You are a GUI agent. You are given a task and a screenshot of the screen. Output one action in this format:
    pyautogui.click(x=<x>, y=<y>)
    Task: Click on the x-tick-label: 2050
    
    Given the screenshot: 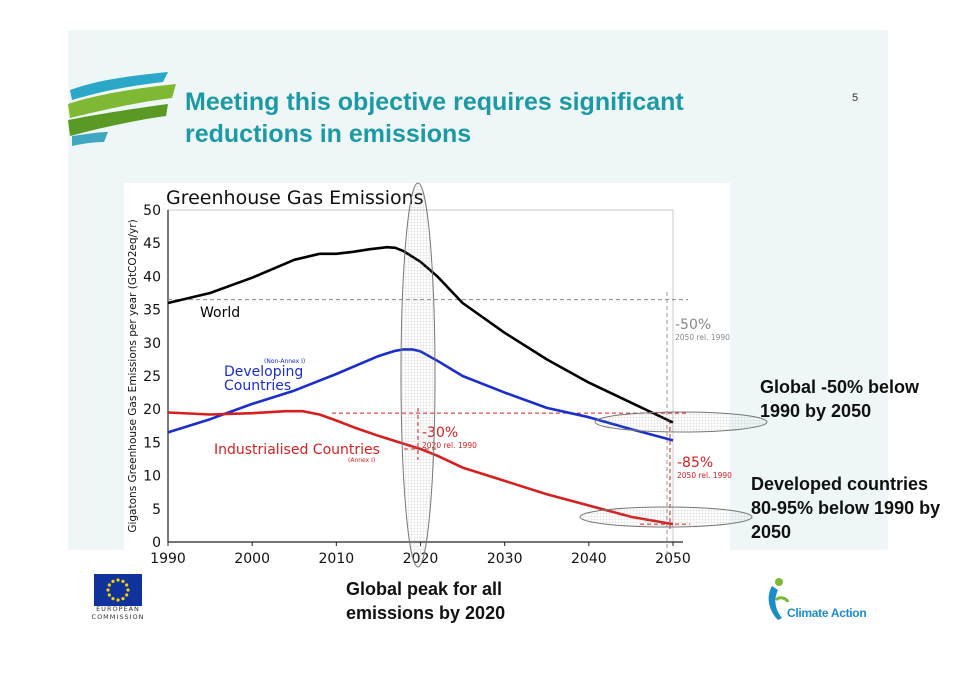 What is the action you would take?
    pyautogui.click(x=673, y=559)
    